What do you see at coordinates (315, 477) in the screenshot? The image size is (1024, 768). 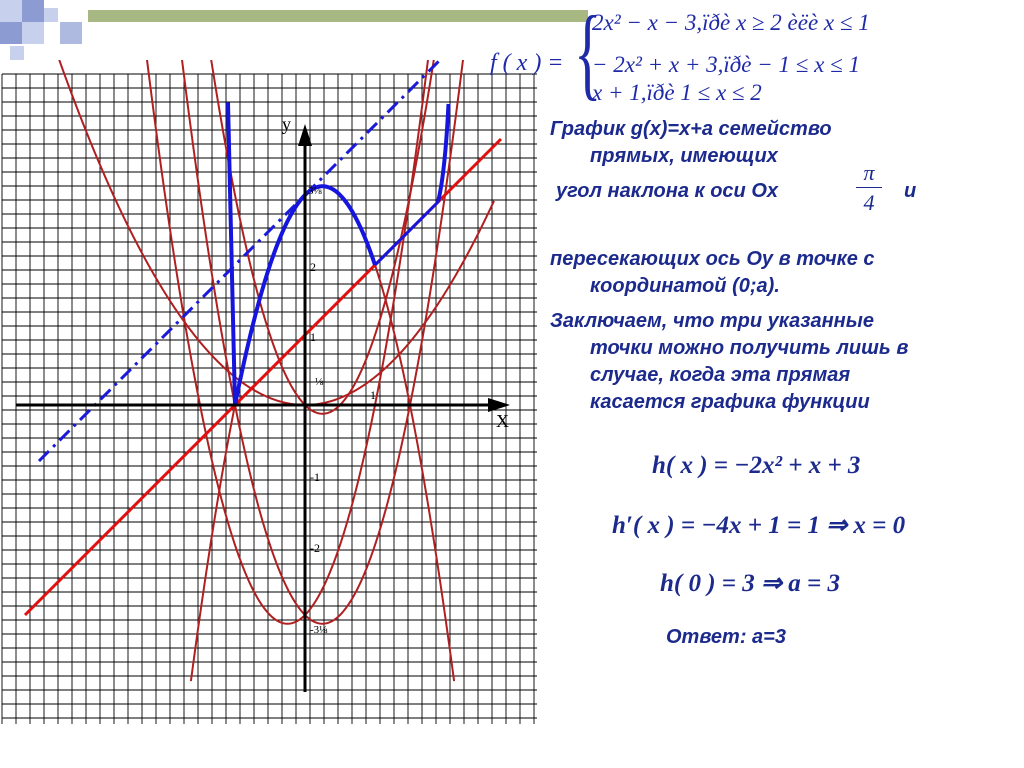 I see `tick-y-m1: -1` at bounding box center [315, 477].